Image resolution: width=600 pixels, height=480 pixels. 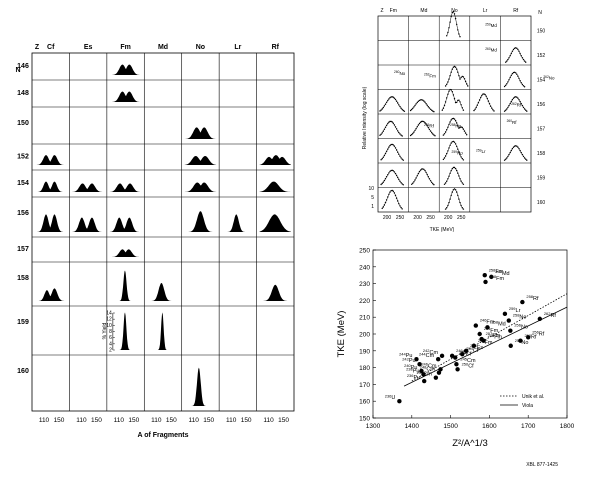 What do you see at coordinates (51, 223) in the screenshot?
I see `mass-peak-156-cf` at bounding box center [51, 223].